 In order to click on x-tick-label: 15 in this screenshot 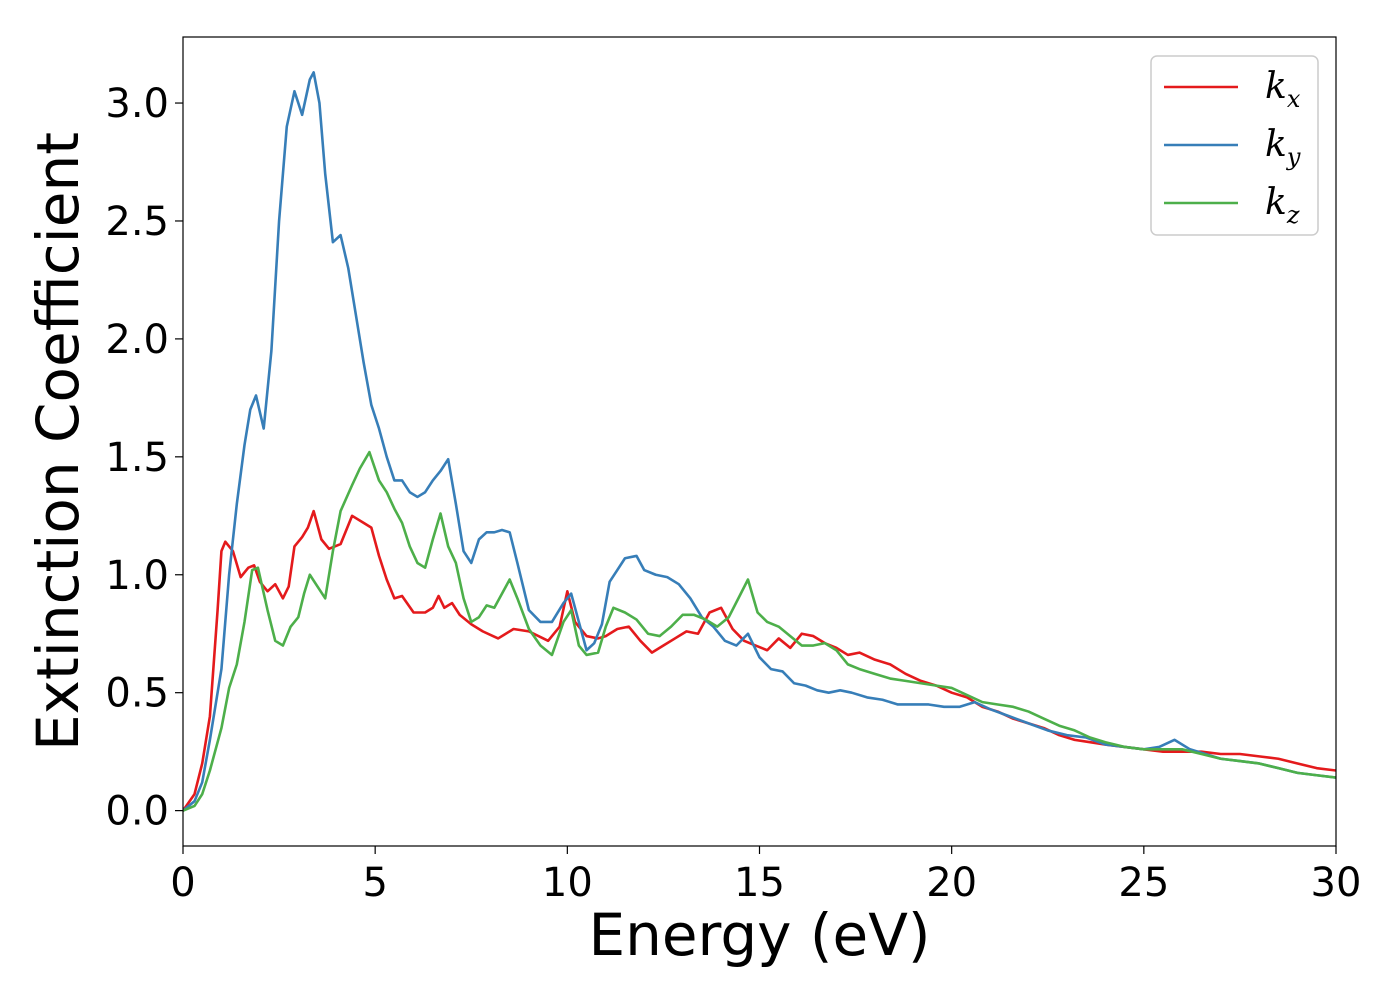, I will do `click(759, 883)`.